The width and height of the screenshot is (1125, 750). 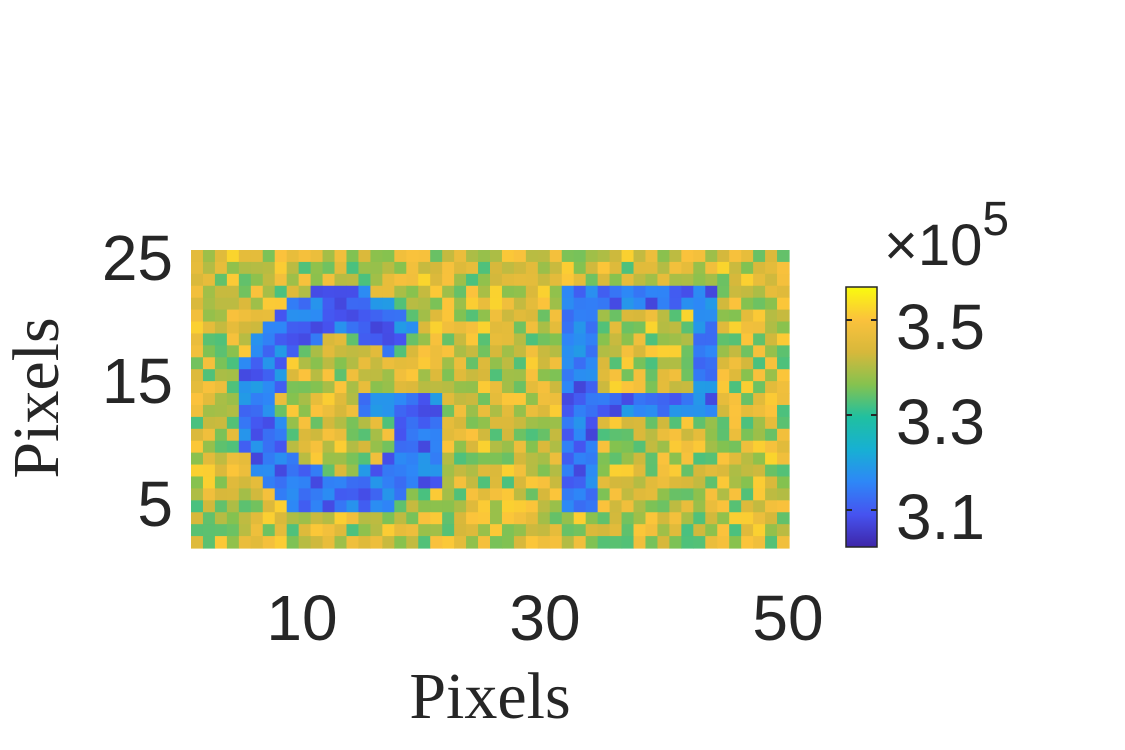 I want to click on x-tick-label: 10, so click(x=301, y=618).